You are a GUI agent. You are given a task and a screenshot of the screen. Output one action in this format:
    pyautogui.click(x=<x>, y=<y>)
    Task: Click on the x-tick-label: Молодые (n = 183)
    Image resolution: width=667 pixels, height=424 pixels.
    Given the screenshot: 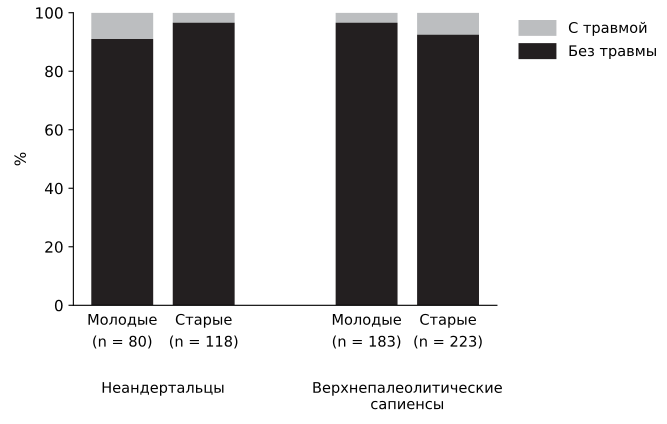 What is the action you would take?
    pyautogui.click(x=366, y=331)
    